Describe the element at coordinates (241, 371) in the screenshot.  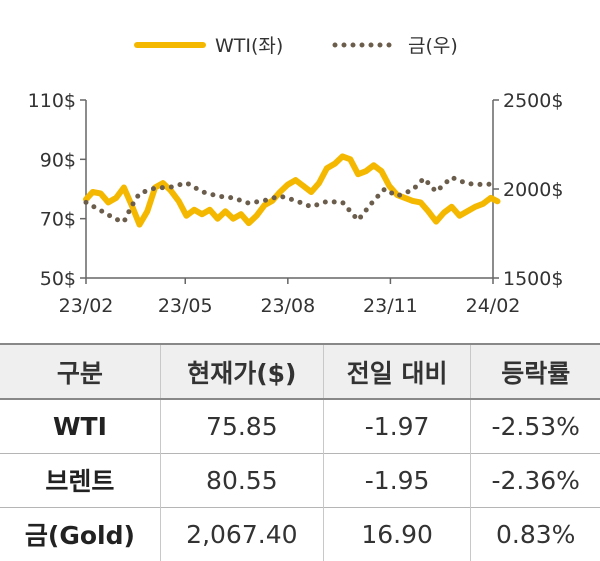
I see `header-current-price: 현재가($)` at that location.